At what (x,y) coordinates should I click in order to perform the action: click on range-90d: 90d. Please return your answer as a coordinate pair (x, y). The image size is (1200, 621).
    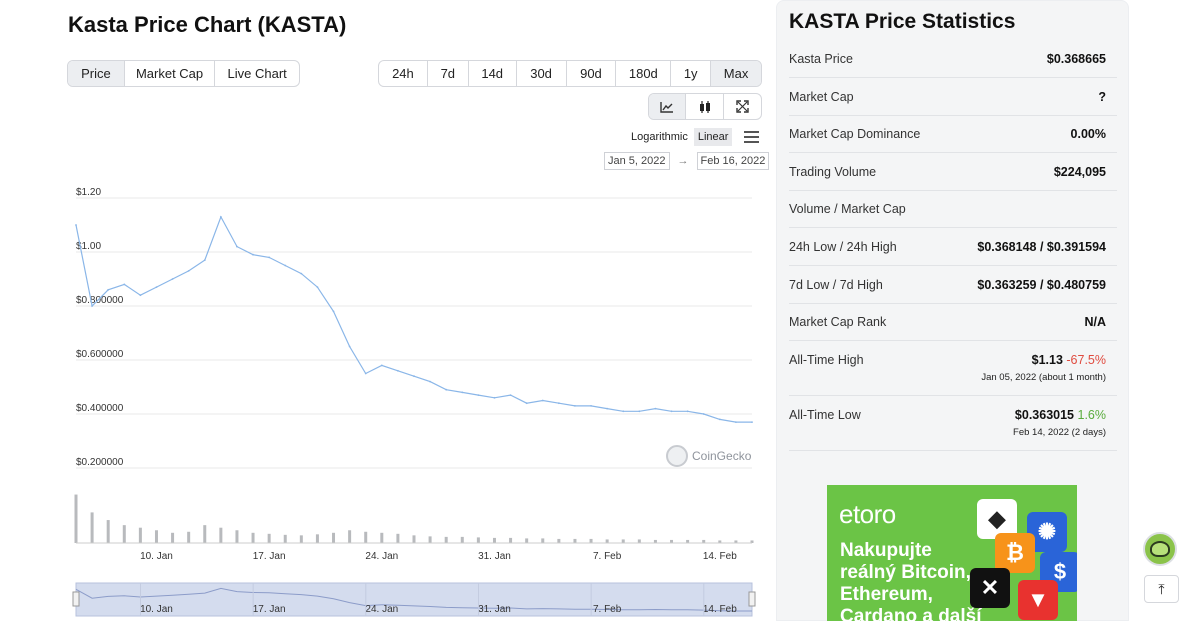
    Looking at the image, I should click on (592, 73).